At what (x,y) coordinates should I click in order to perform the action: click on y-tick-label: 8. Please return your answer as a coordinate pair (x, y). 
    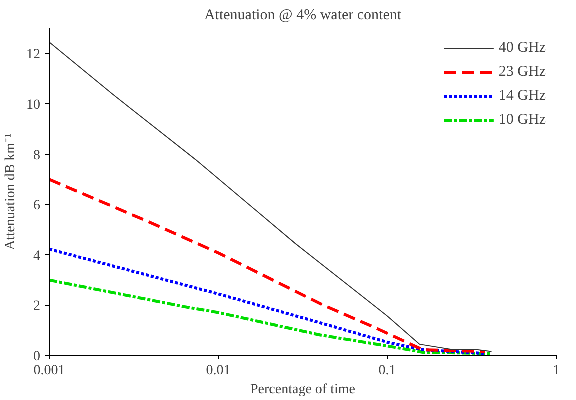
    Looking at the image, I should click on (37, 156).